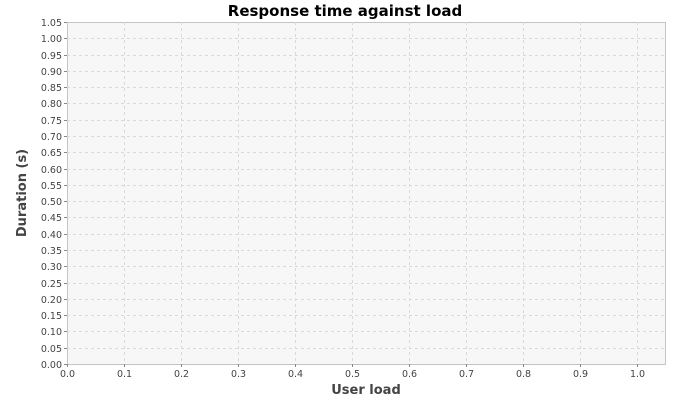  What do you see at coordinates (523, 374) in the screenshot?
I see `x-tick-label: 0.8` at bounding box center [523, 374].